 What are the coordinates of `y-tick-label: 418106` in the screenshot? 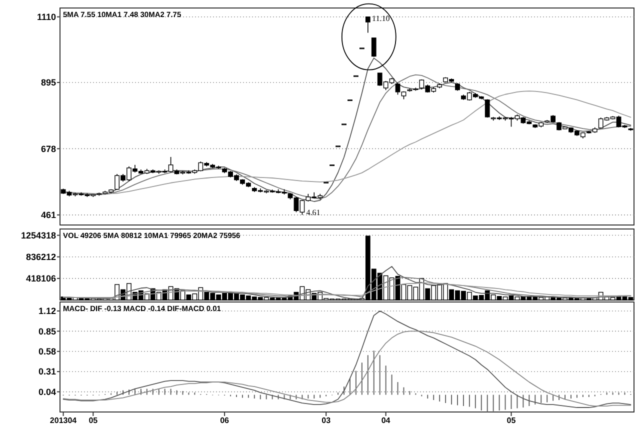 It's located at (41, 279).